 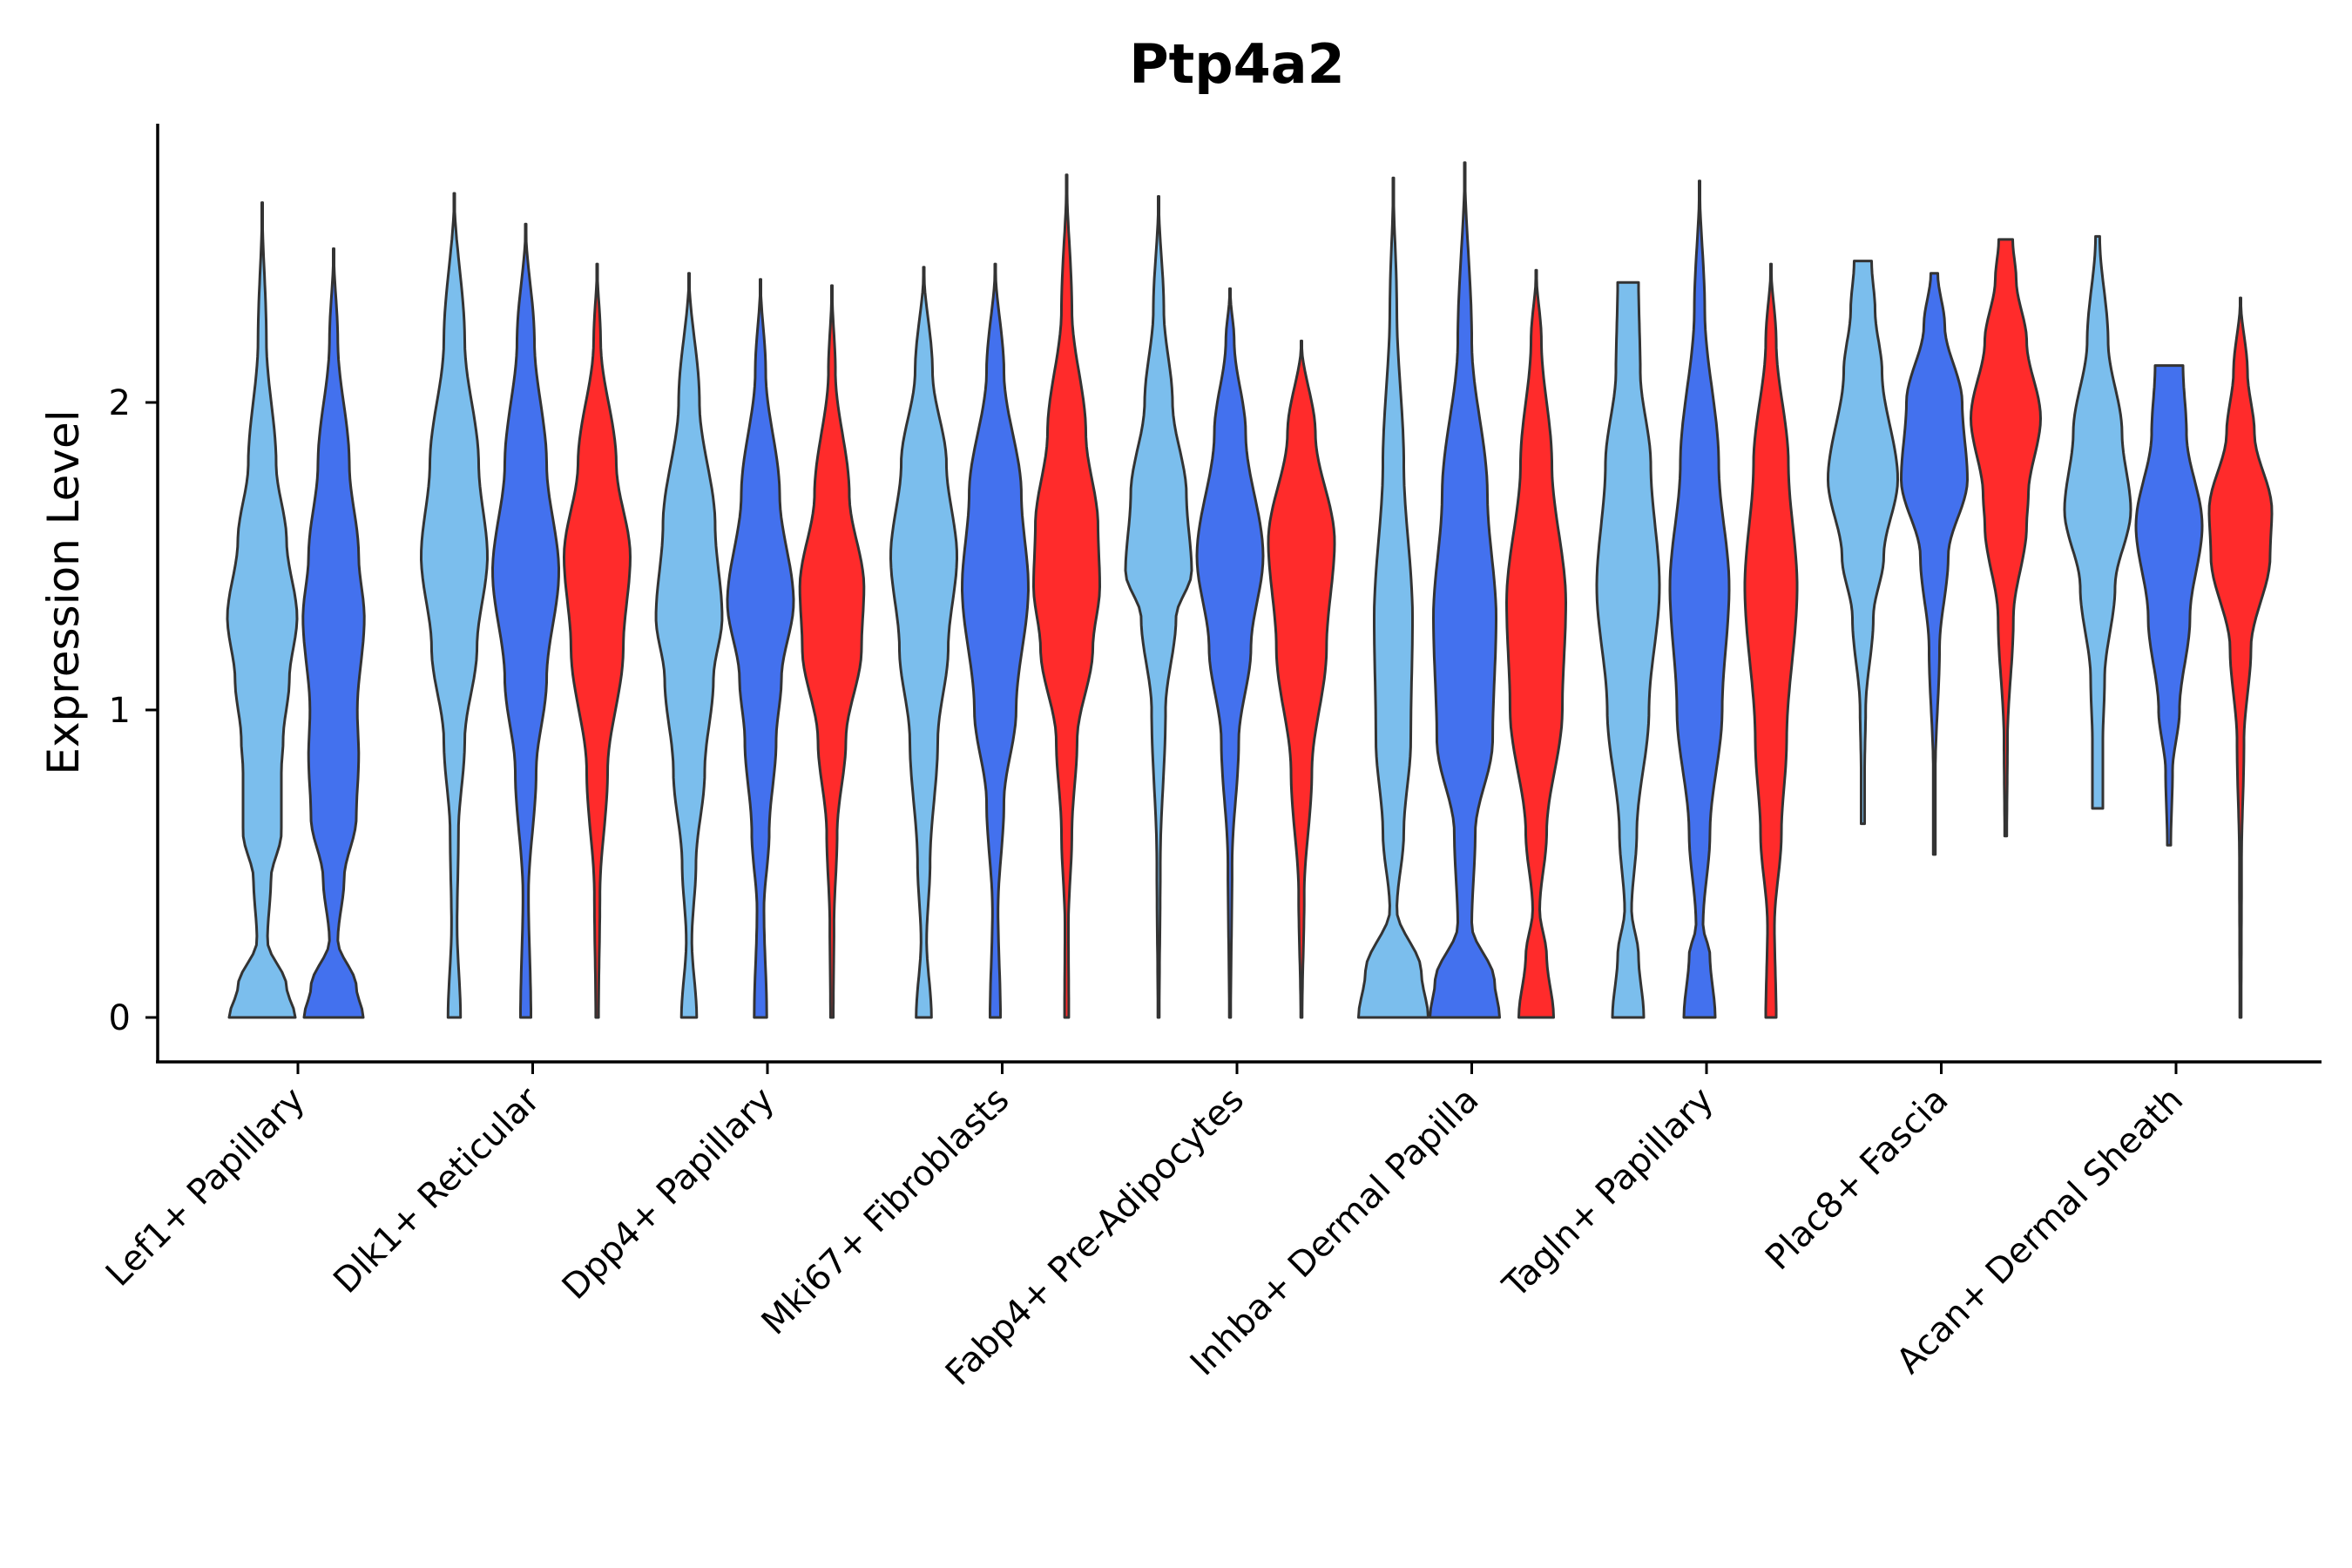 I want to click on y-tick-label: 2, so click(x=120, y=403).